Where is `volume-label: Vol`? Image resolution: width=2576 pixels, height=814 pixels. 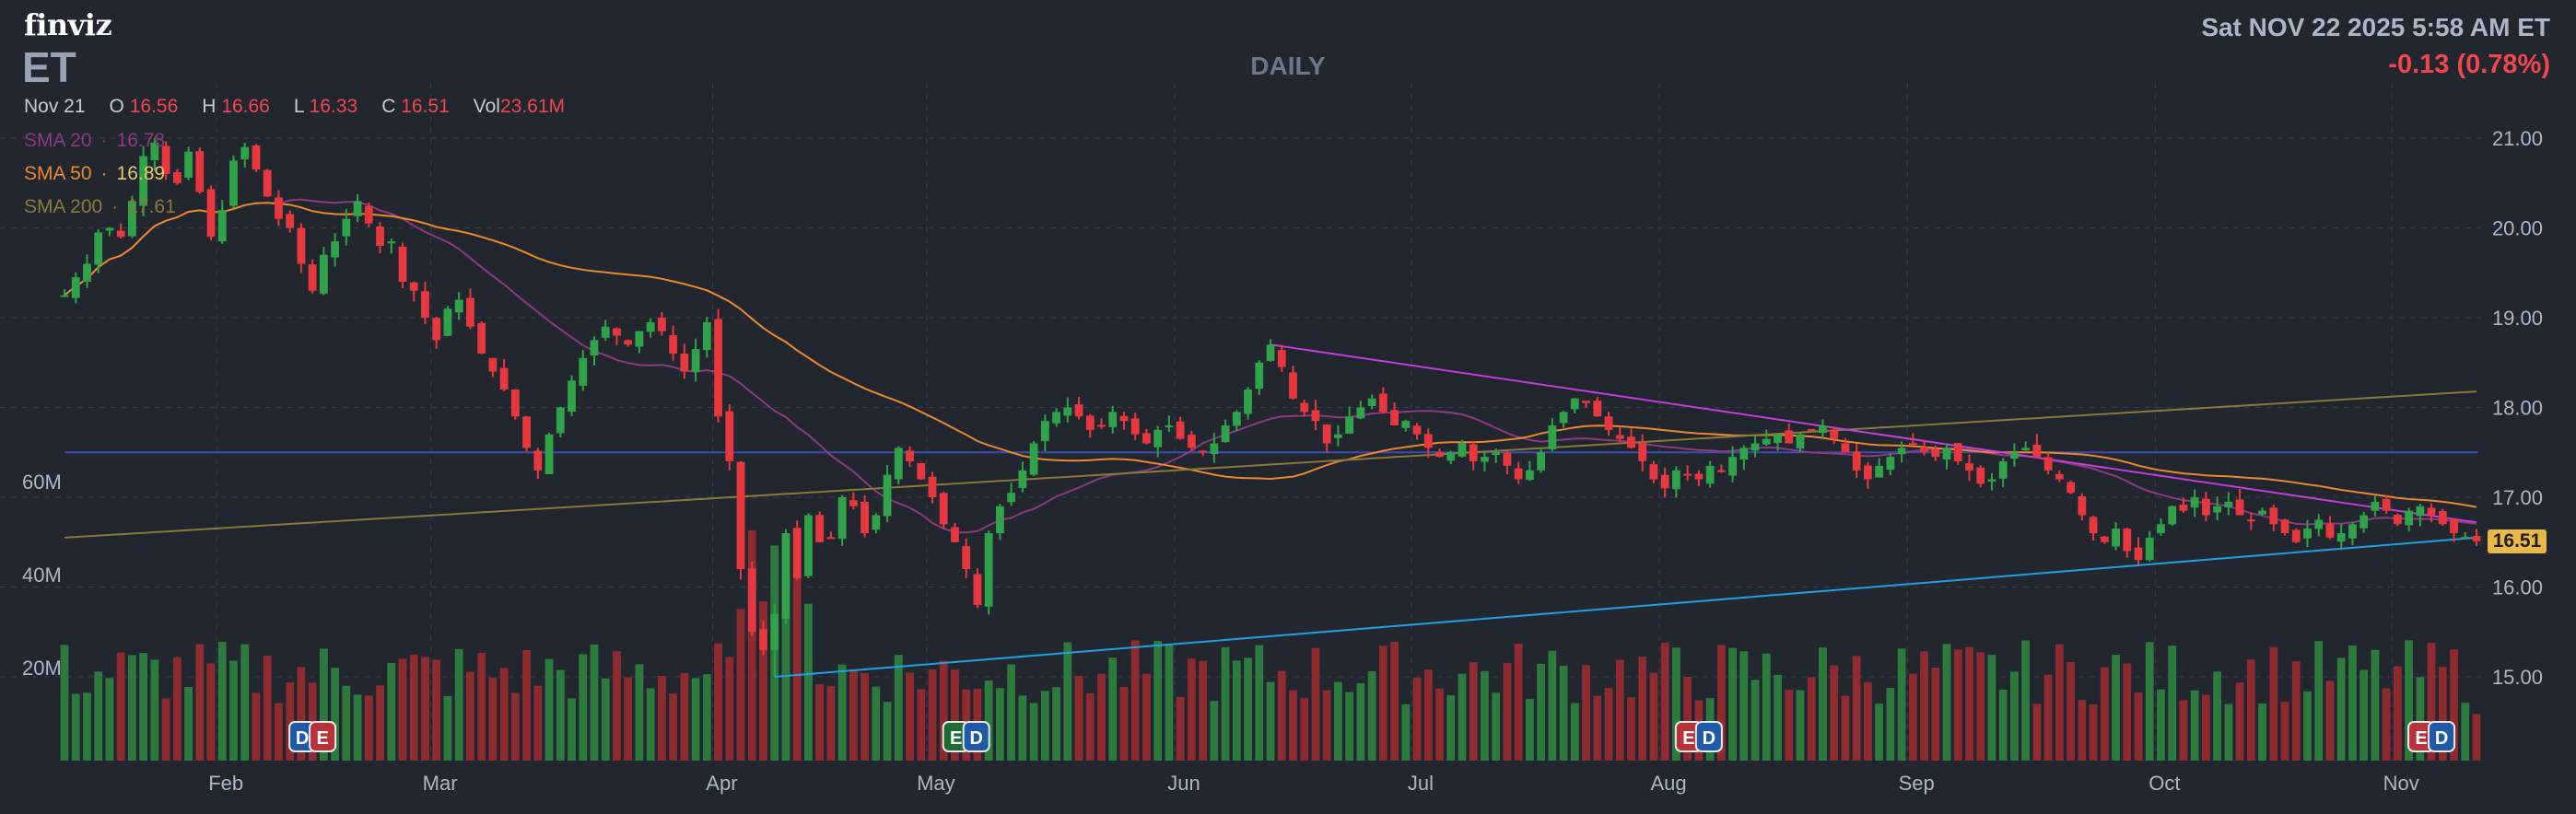 volume-label: Vol is located at coordinates (486, 106).